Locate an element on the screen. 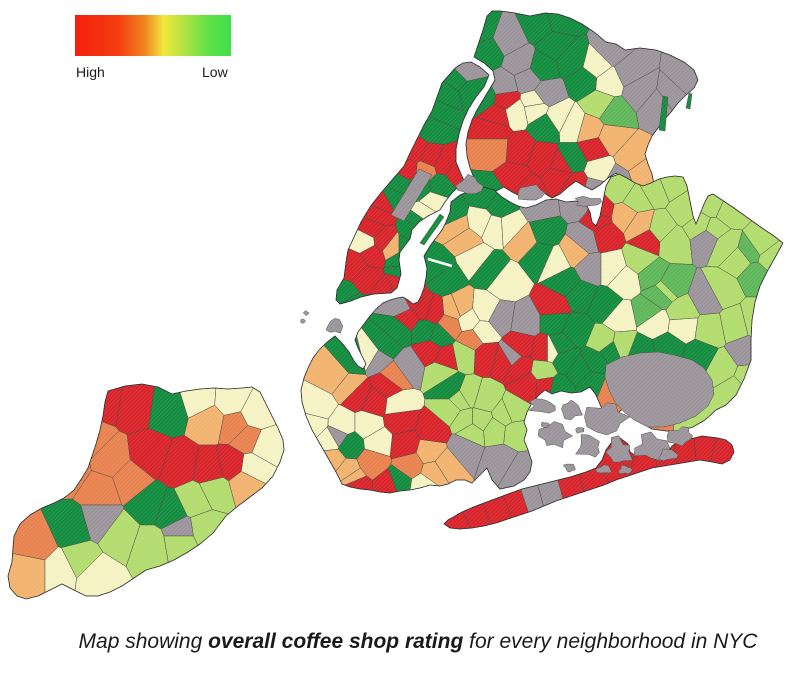 The height and width of the screenshot is (680, 791). svg-text: Low is located at coordinates (215, 72).